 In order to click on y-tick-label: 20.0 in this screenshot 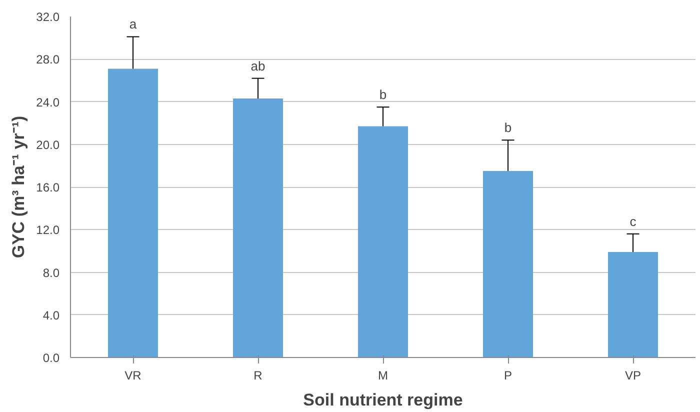, I will do `click(48, 145)`.